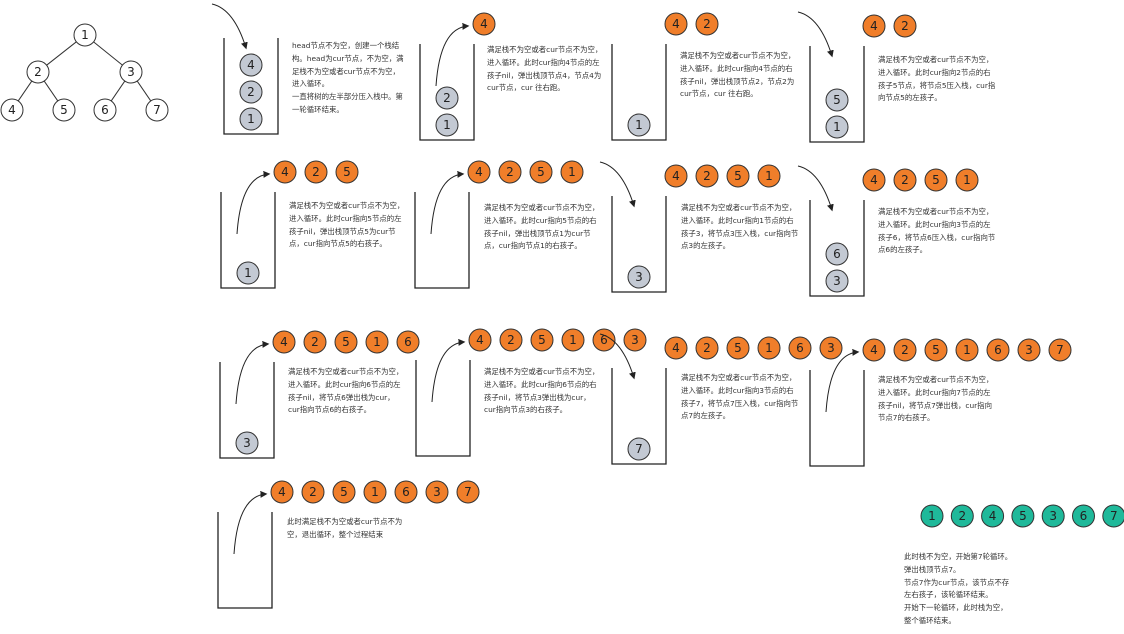 The height and width of the screenshot is (634, 1124). Describe the element at coordinates (457, 76) in the screenshot. I see `step-2: 1 2 4` at that location.